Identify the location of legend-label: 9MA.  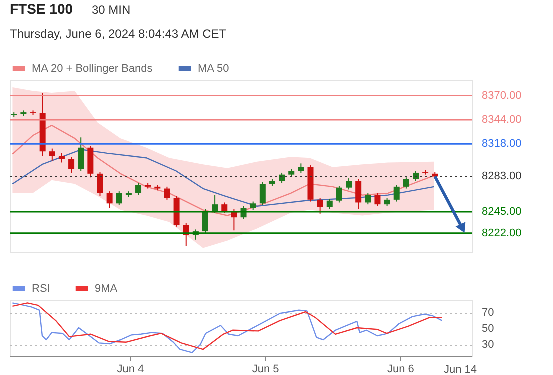
(106, 289).